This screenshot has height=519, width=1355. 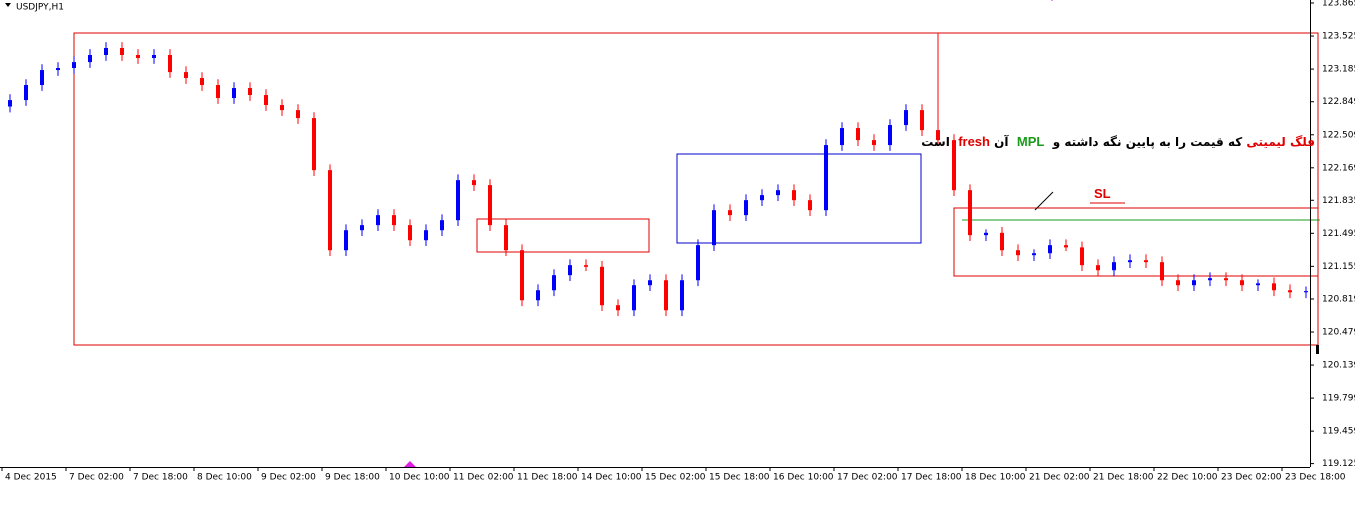 I want to click on note-part: آن, so click(x=1001, y=142).